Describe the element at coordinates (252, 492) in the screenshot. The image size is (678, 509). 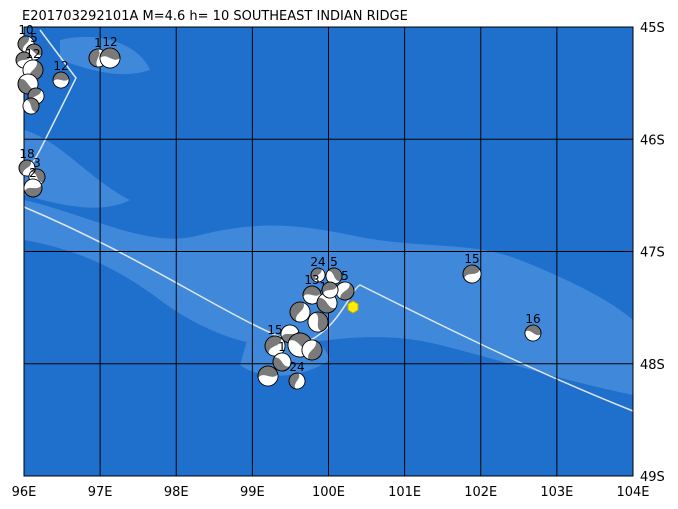
I see `lon-label: 99E` at that location.